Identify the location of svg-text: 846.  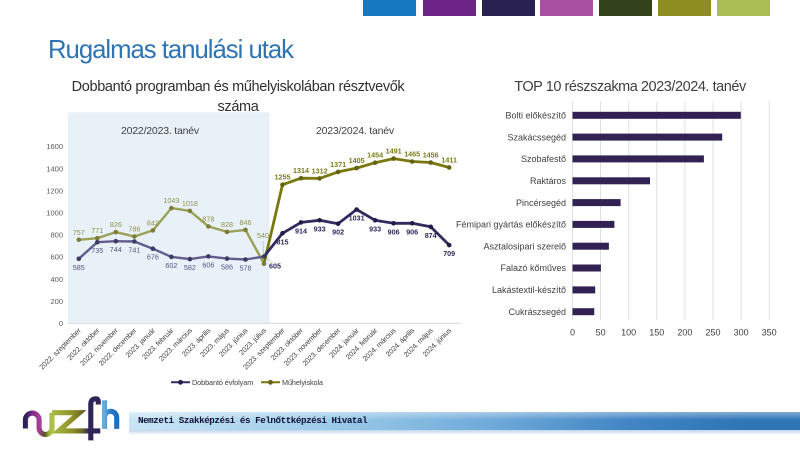
(246, 222).